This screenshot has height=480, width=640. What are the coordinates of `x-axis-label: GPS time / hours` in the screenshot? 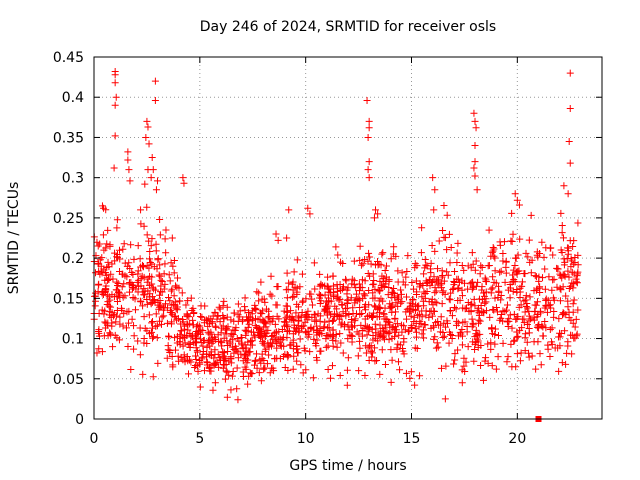 It's located at (347, 466).